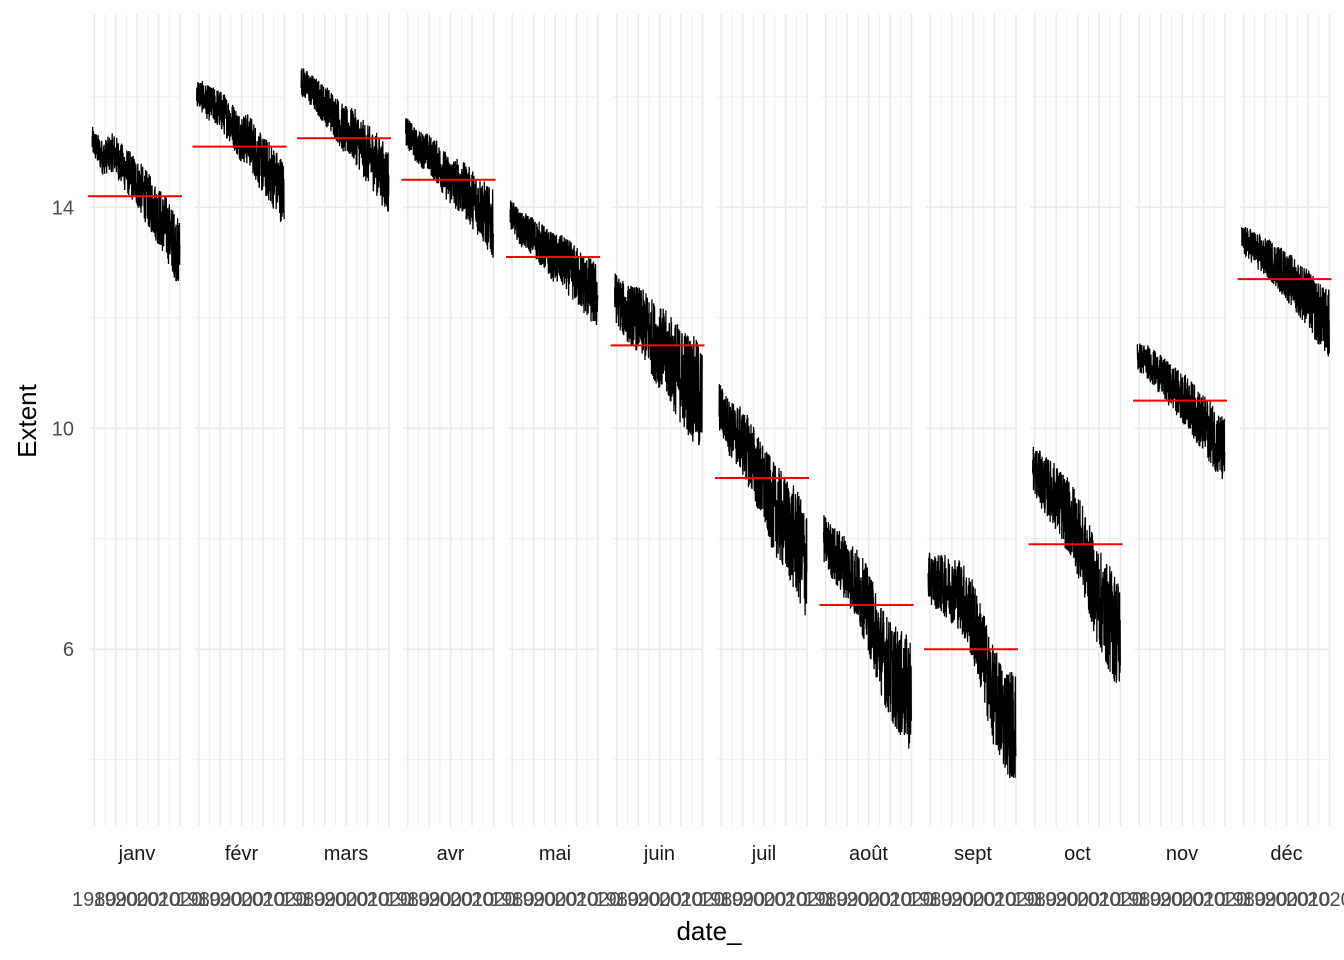  What do you see at coordinates (136, 204) in the screenshot?
I see `series-line-janv` at bounding box center [136, 204].